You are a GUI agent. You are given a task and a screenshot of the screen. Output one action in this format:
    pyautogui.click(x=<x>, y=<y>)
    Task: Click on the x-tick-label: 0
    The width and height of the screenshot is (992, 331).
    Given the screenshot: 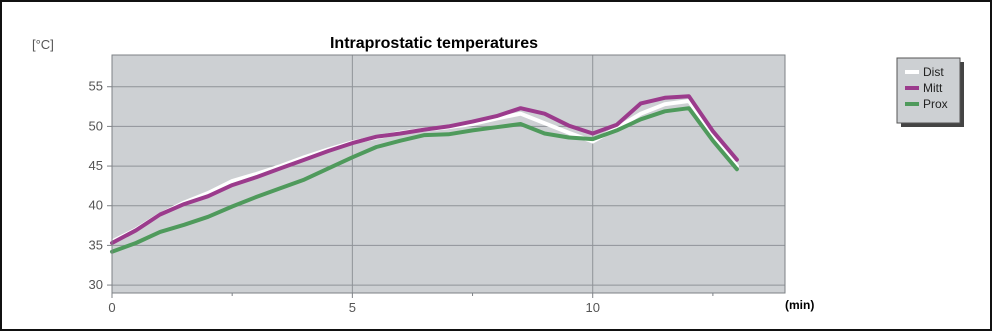 What is the action you would take?
    pyautogui.click(x=111, y=307)
    